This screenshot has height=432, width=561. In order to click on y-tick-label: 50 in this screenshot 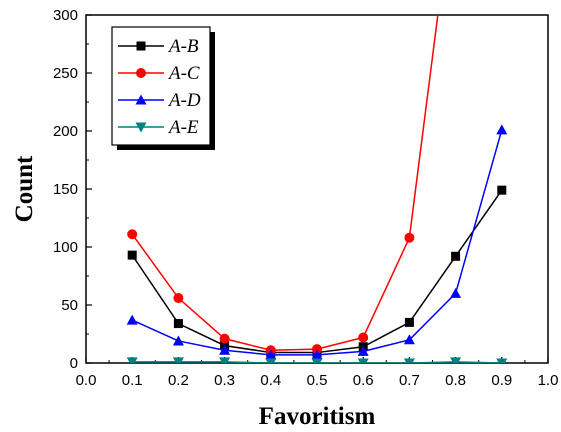, I will do `click(69, 305)`.